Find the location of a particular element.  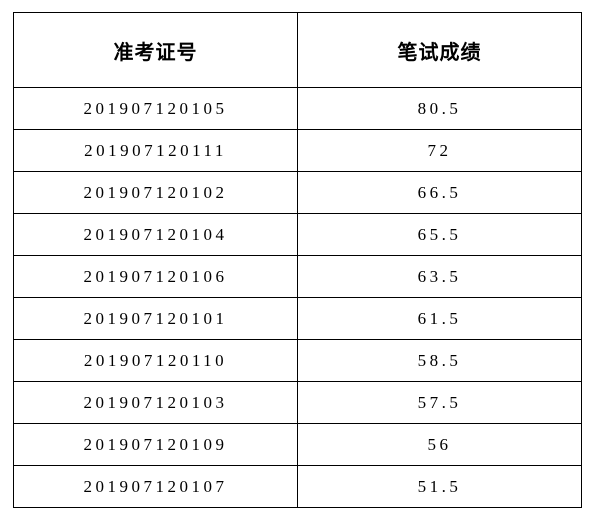

exam-id-cell: 201907120102 is located at coordinates (155, 192).